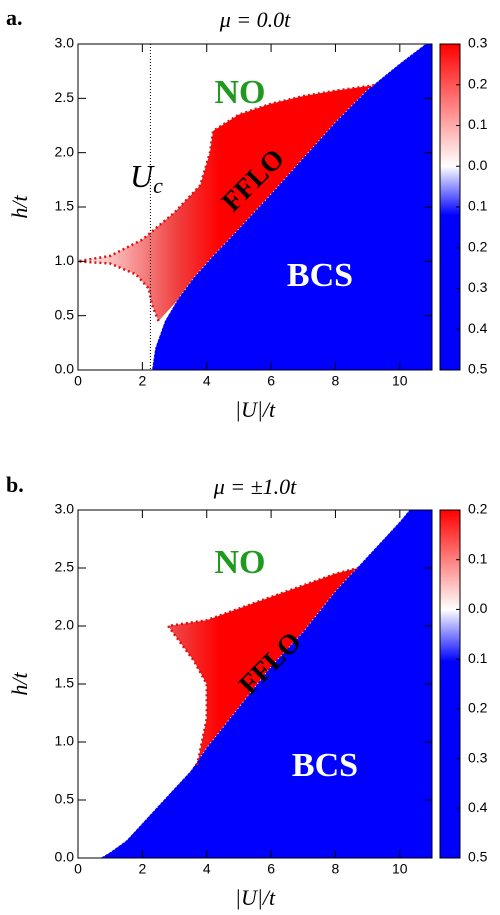  What do you see at coordinates (142, 176) in the screenshot?
I see `uc-label-main: U` at bounding box center [142, 176].